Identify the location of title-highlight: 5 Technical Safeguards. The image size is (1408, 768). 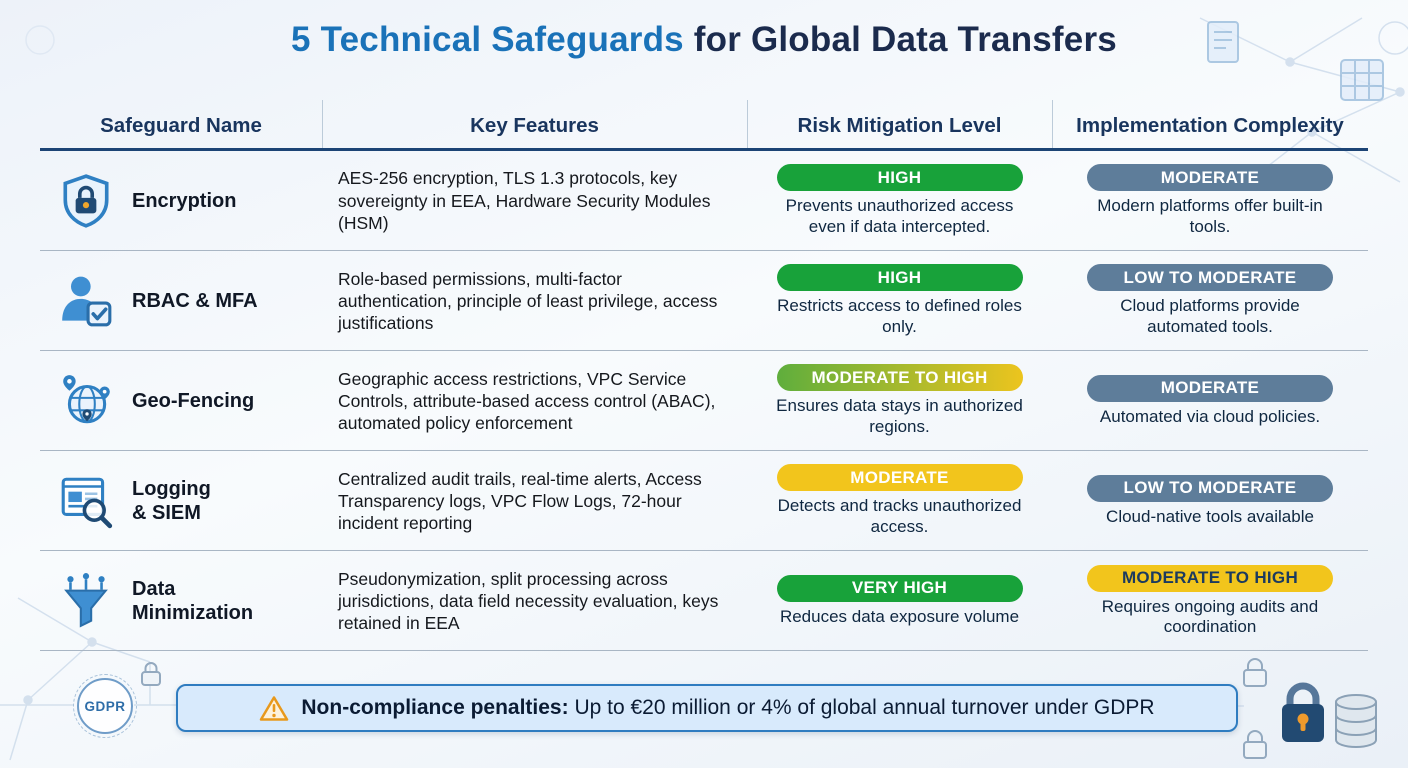
(487, 39).